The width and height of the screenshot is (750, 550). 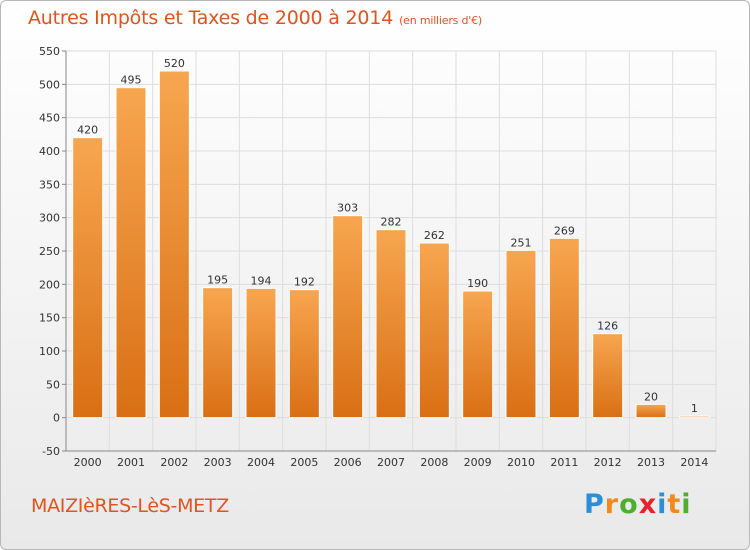 What do you see at coordinates (694, 417) in the screenshot?
I see `bar-2014` at bounding box center [694, 417].